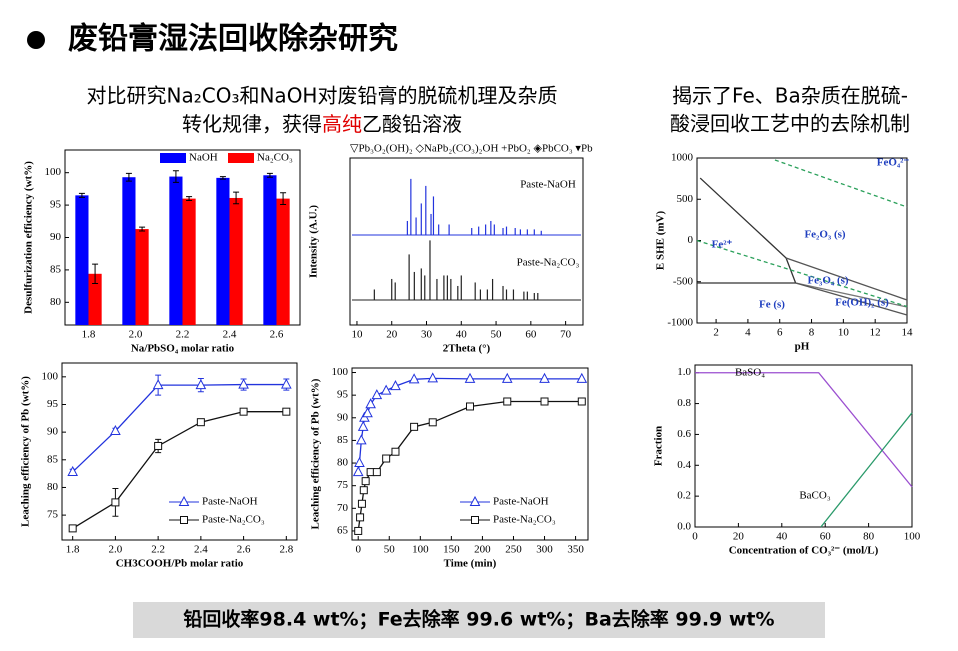  Describe the element at coordinates (862, 303) in the screenshot. I see `annotation: Fe(OH)₂ (s)` at that location.